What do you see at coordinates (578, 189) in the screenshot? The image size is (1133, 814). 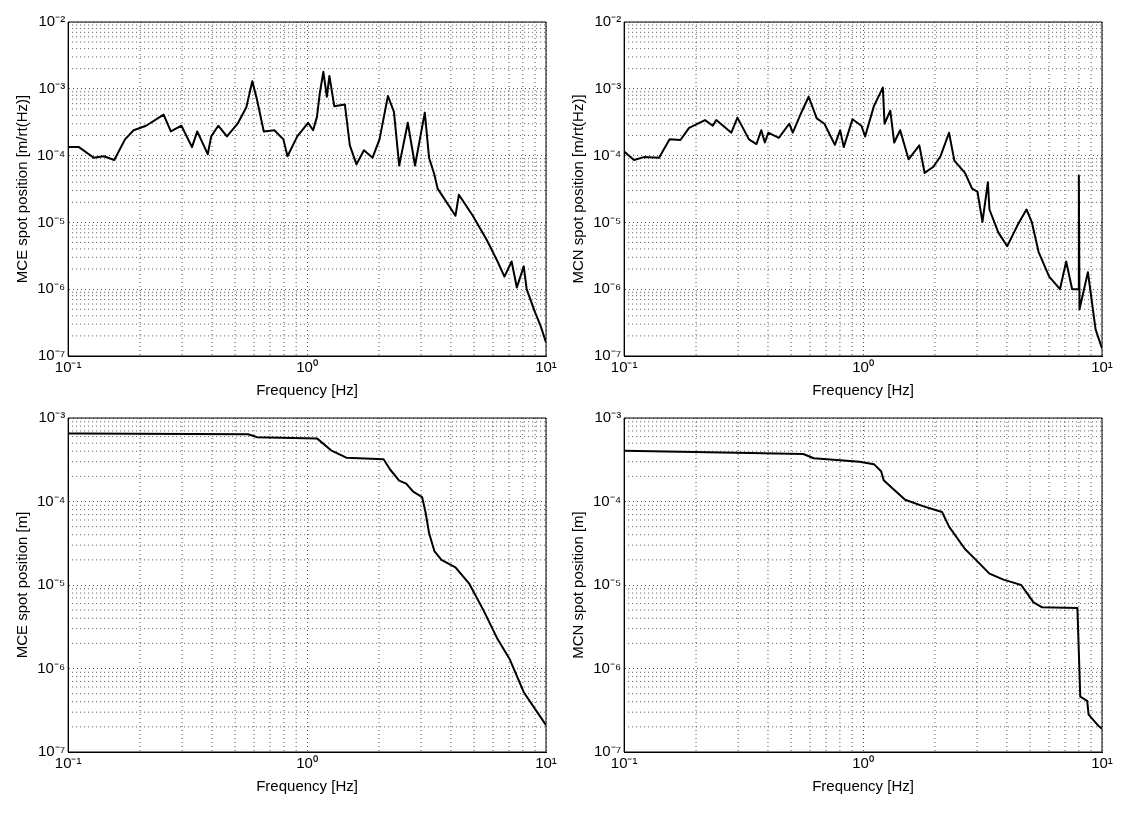 I see `y-axis-title: MCN spot position [m/rt(Hz)]` at bounding box center [578, 189].